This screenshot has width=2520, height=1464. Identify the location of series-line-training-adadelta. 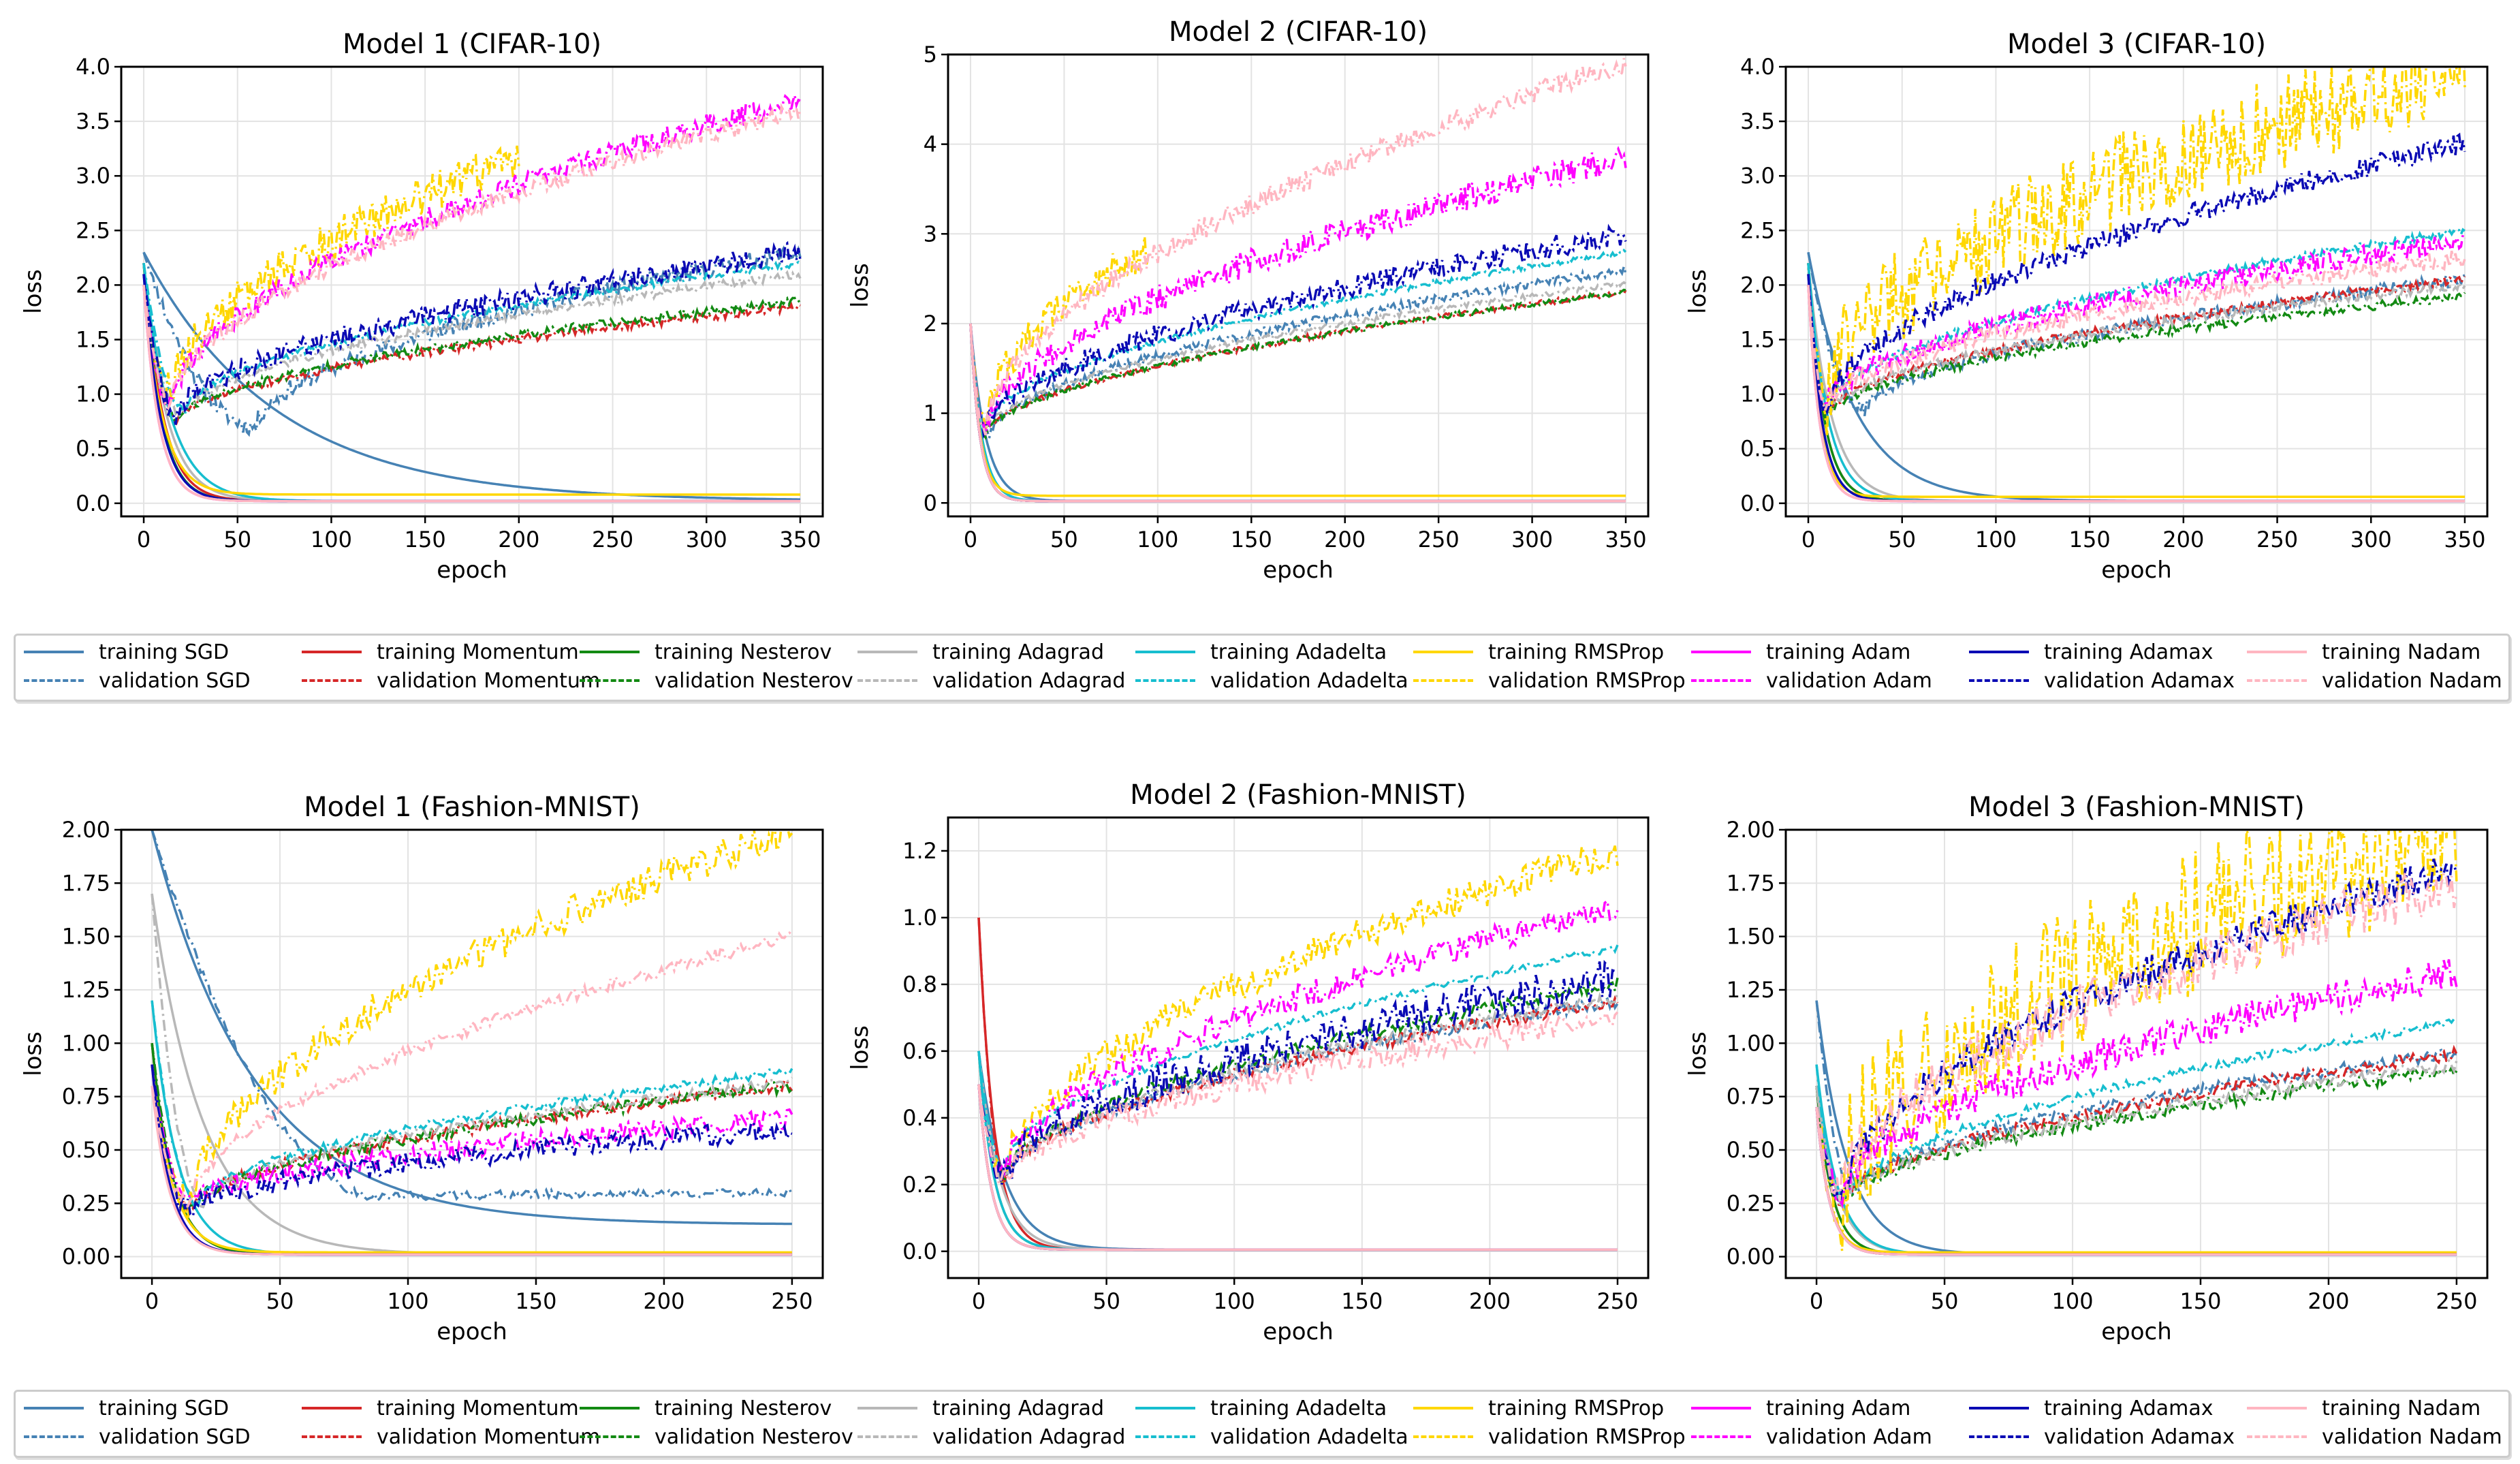
(1297, 413).